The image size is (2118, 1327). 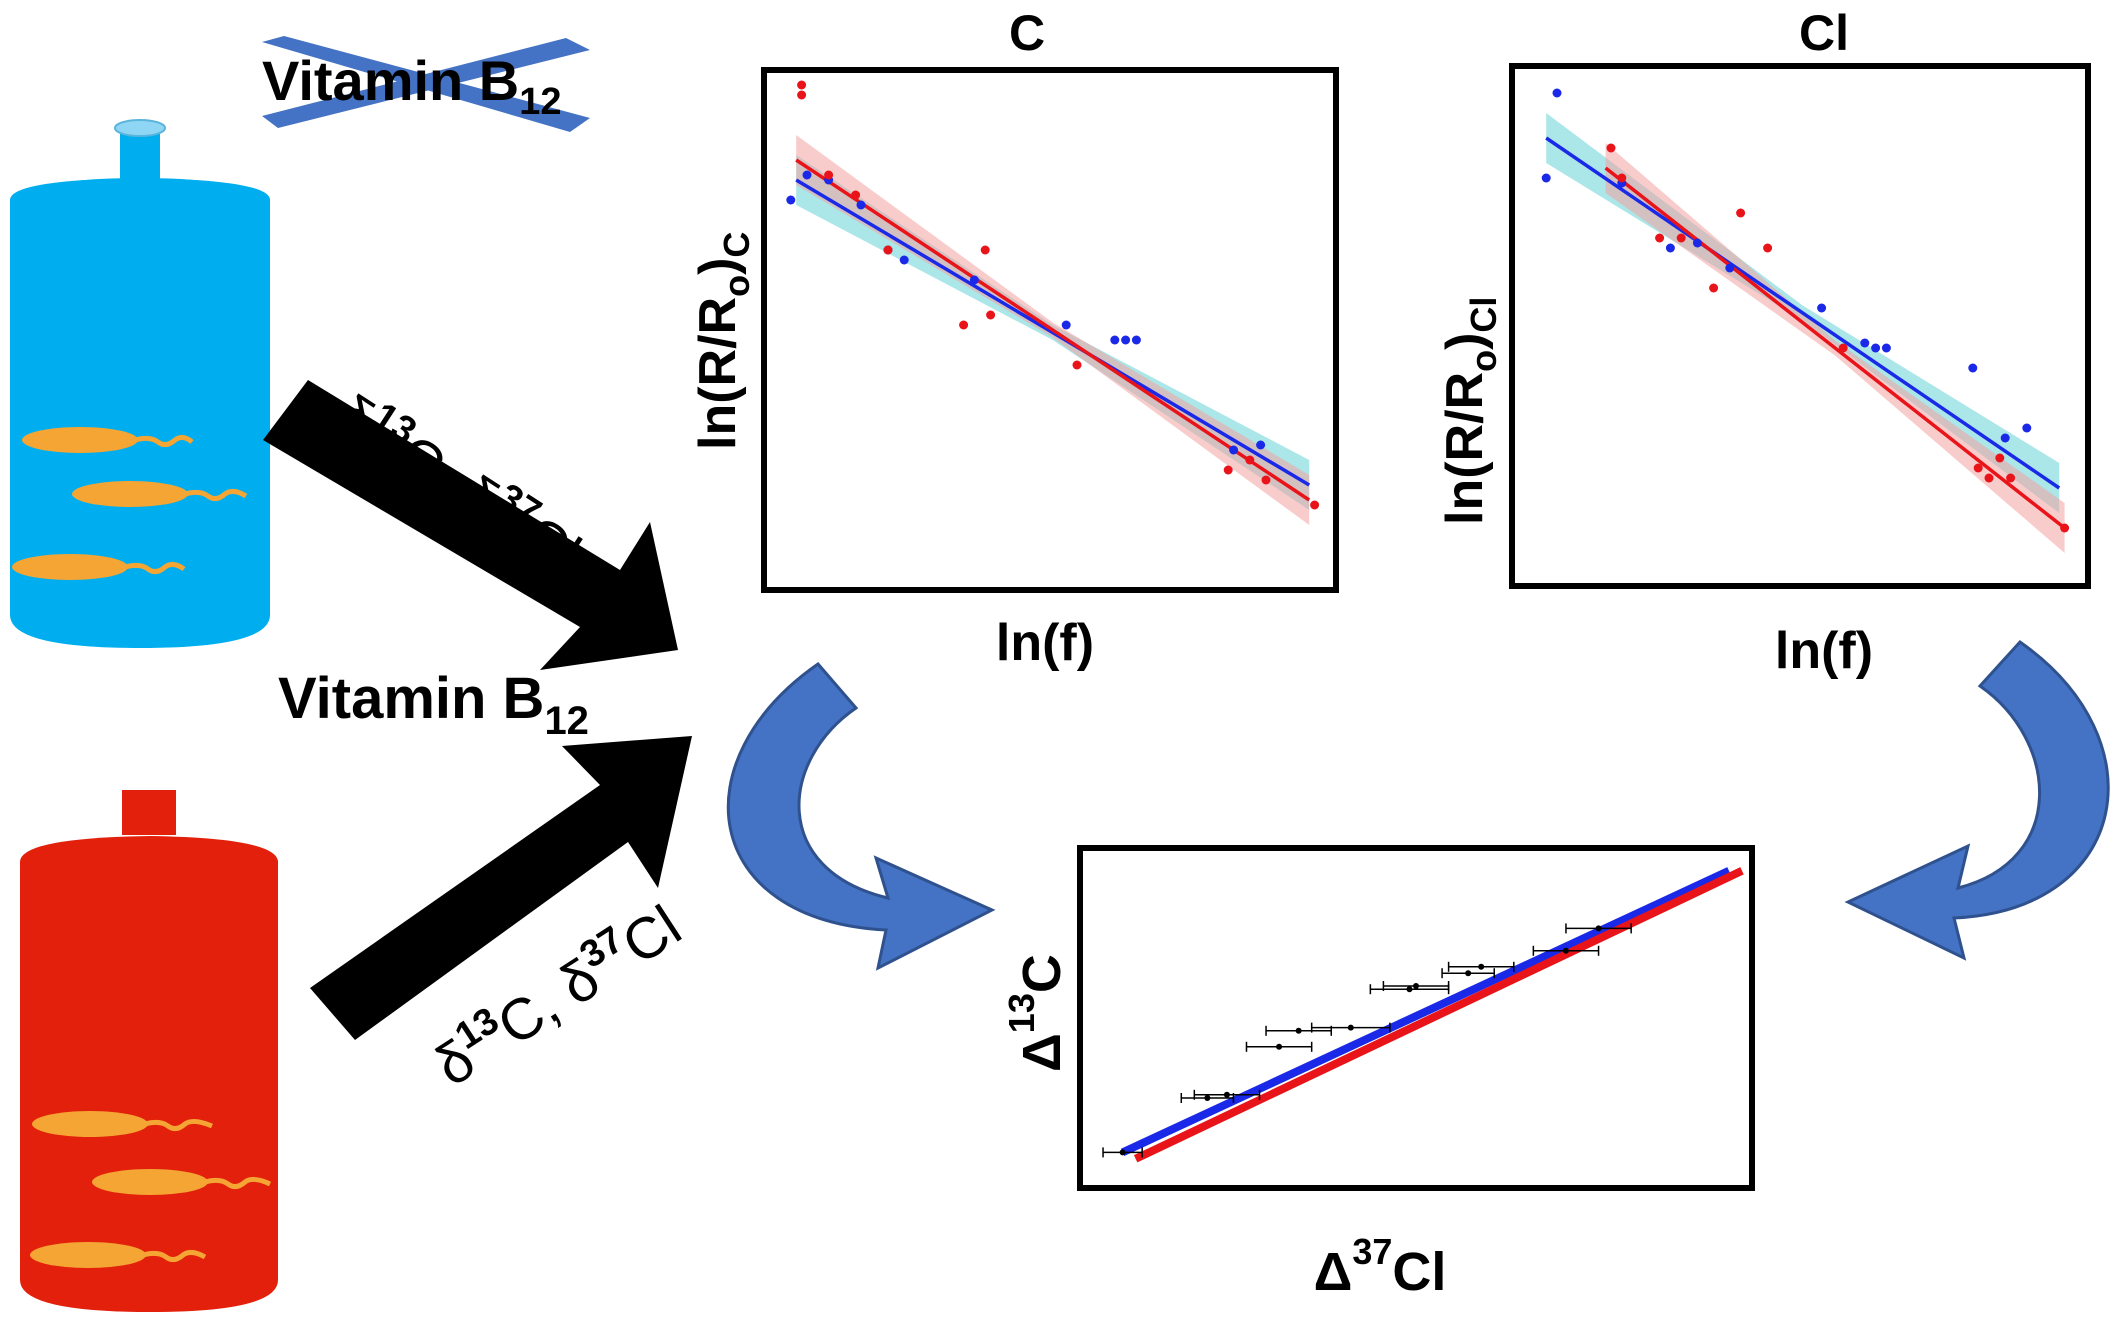 What do you see at coordinates (1824, 651) in the screenshot?
I see `chart-cl-xlabel: ln(f)` at bounding box center [1824, 651].